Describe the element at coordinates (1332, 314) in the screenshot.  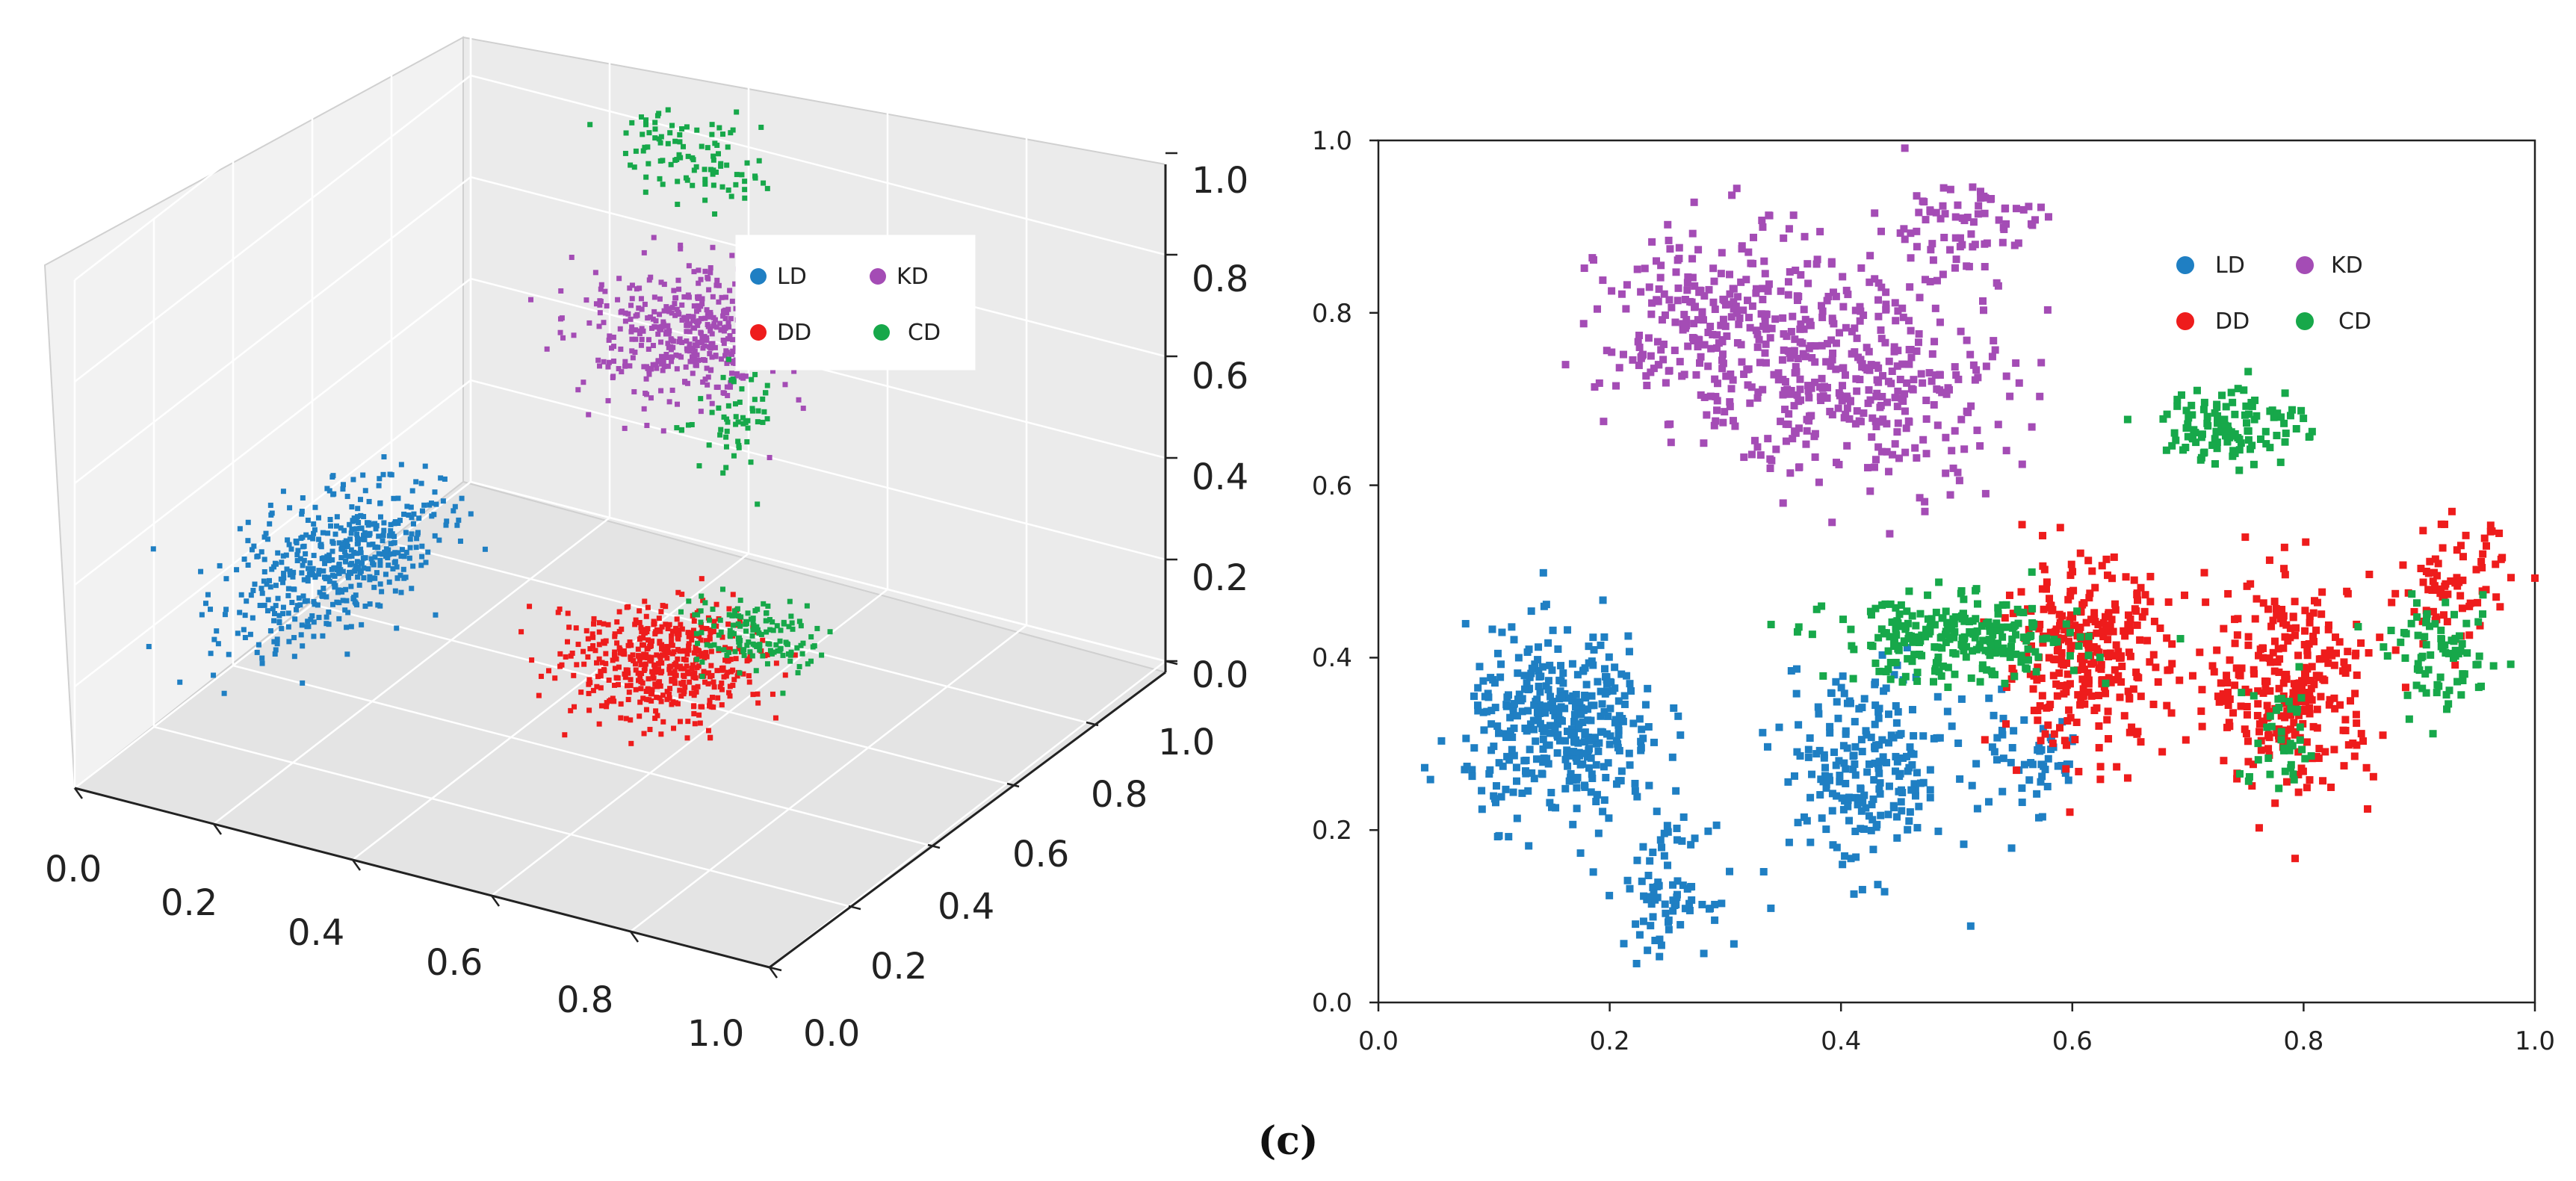
I see `y2-tick-label: 0.8` at that location.